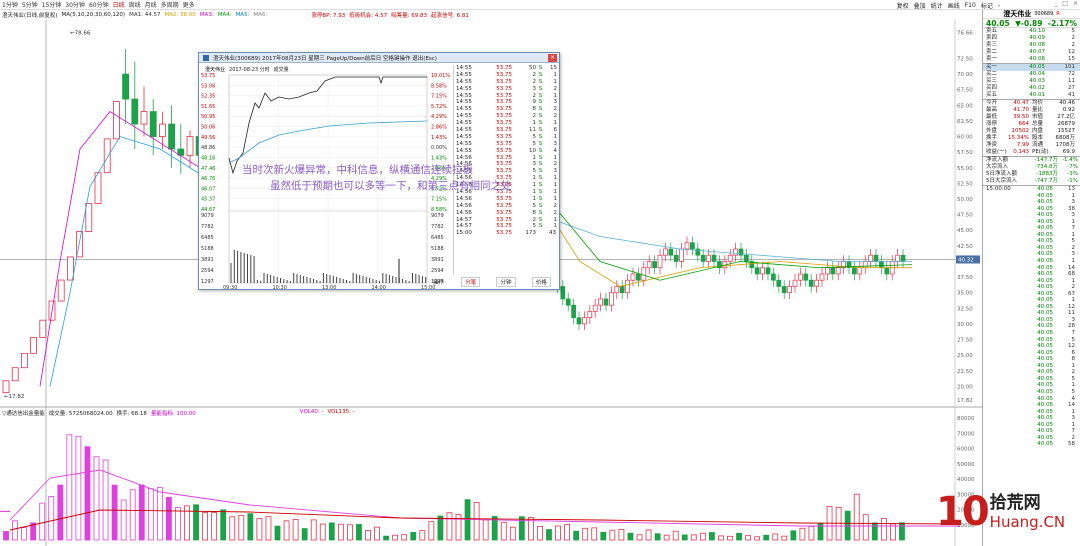 The image size is (1080, 546). Describe the element at coordinates (992, 103) in the screenshot. I see `stat-label: 今开` at that location.